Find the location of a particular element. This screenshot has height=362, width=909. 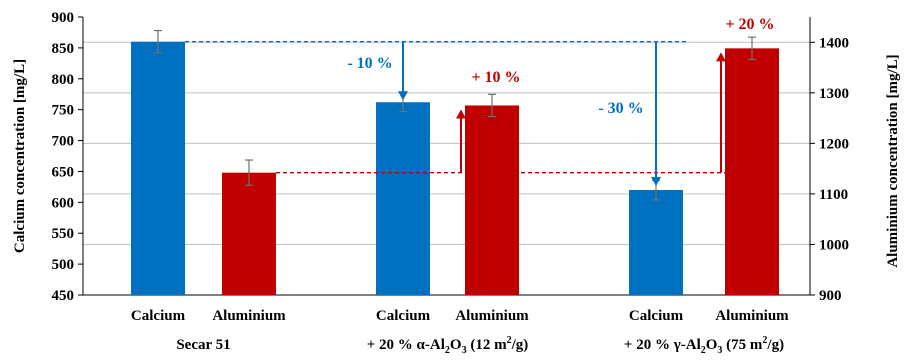

right-axis-title: Aluminium concentration [mg/L] is located at coordinates (893, 160).